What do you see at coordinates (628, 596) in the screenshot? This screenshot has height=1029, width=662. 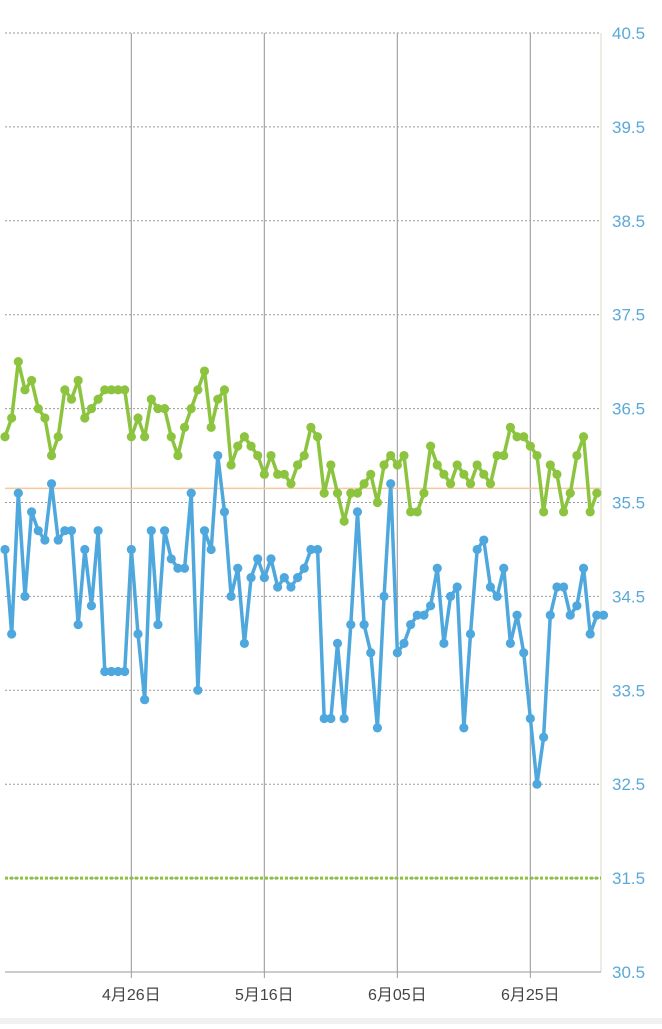 I see `y-tick-label: 34.5` at bounding box center [628, 596].